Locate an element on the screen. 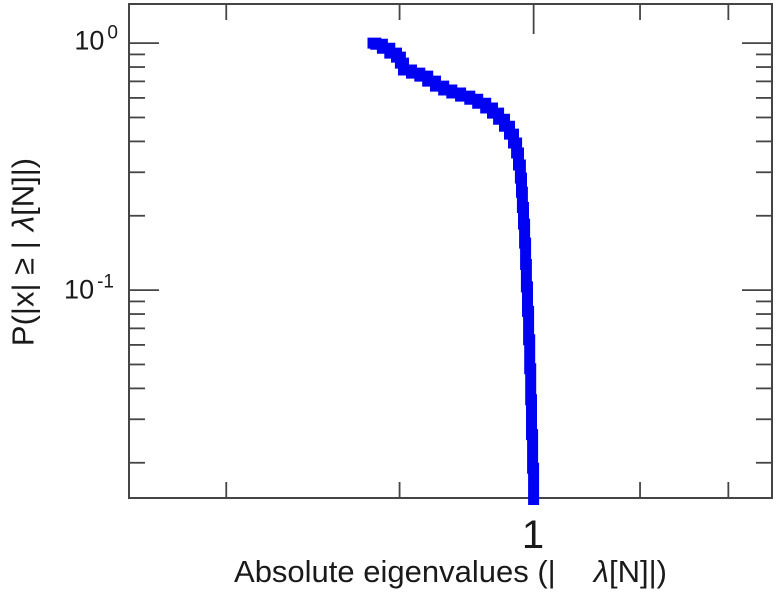 This screenshot has width=775, height=600. y-tick-label-1e0: 10 0 is located at coordinates (96, 40).